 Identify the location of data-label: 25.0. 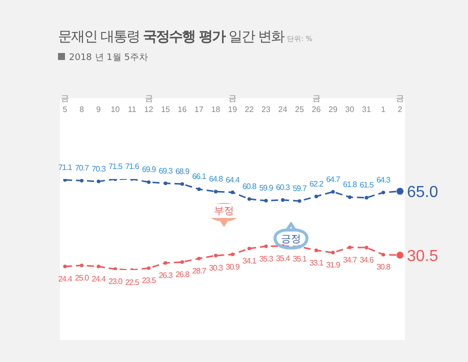
(82, 277).